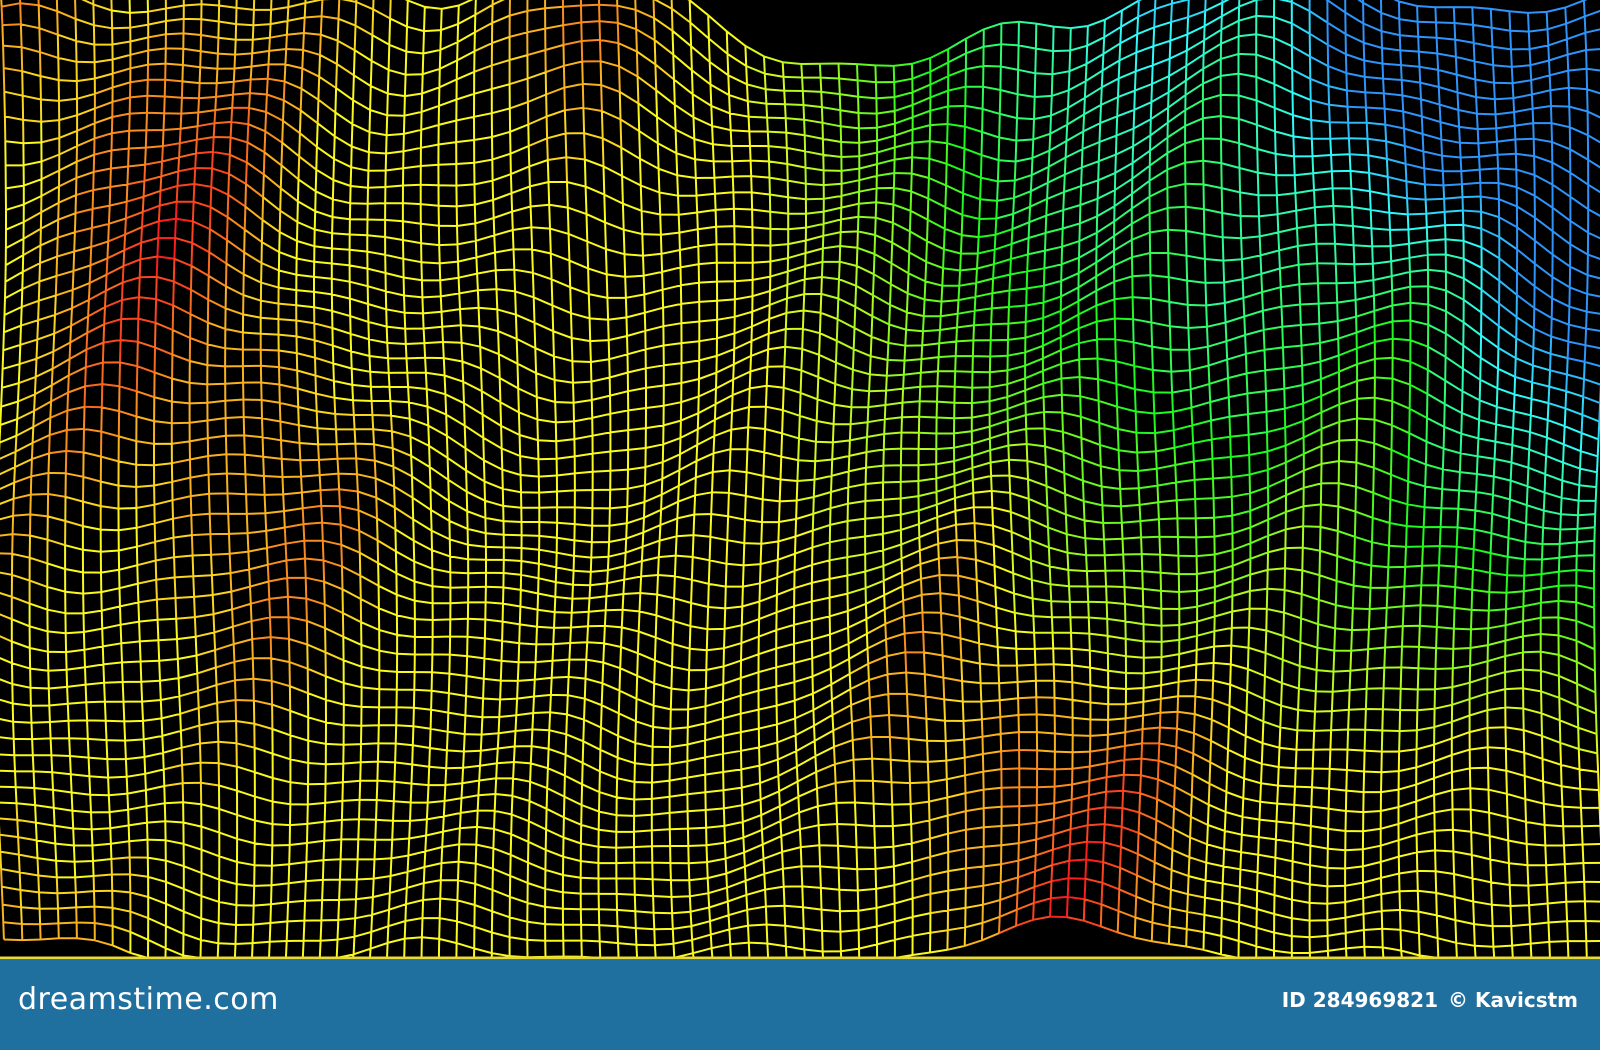  Describe the element at coordinates (148, 999) in the screenshot. I see `logo: dreamstime.com` at that location.